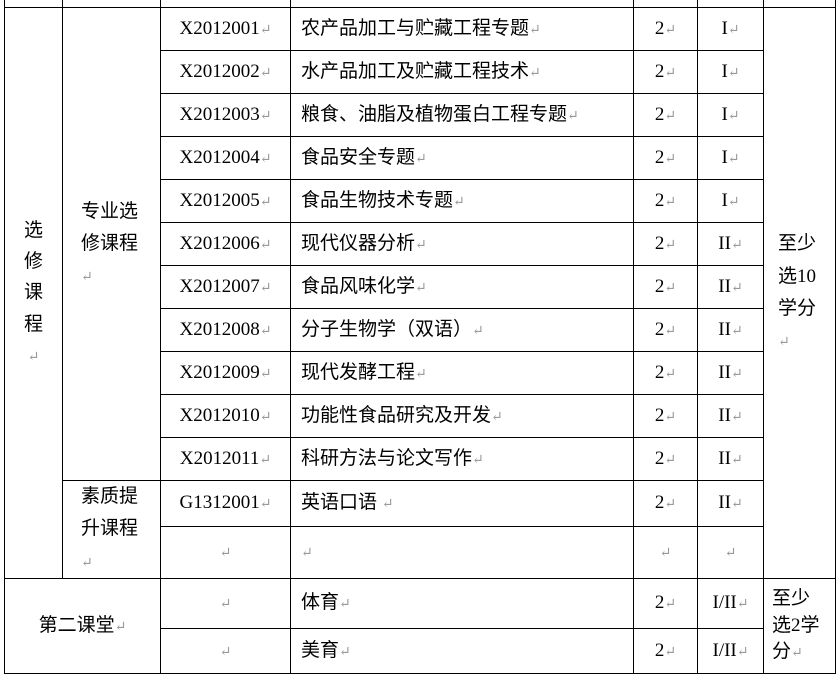 The width and height of the screenshot is (839, 674). Describe the element at coordinates (420, 4) in the screenshot. I see `table-row-previous` at that location.